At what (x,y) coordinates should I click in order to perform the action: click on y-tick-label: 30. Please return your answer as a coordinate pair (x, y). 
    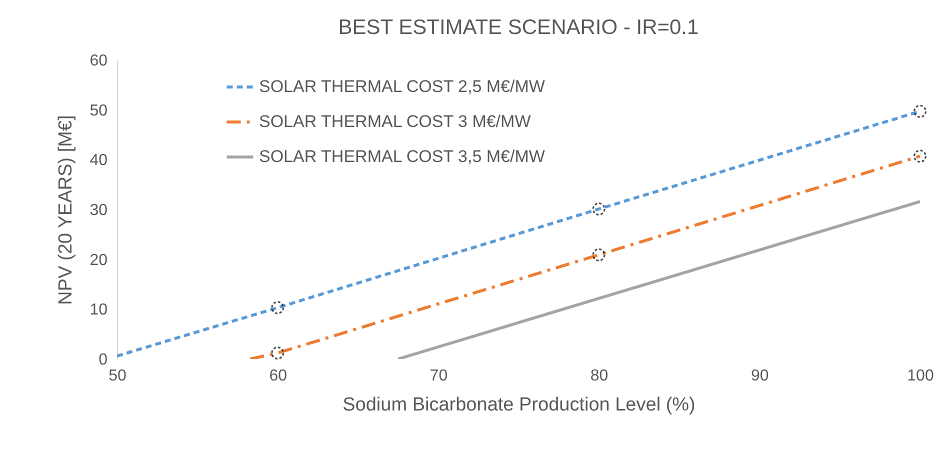
    Looking at the image, I should click on (99, 210).